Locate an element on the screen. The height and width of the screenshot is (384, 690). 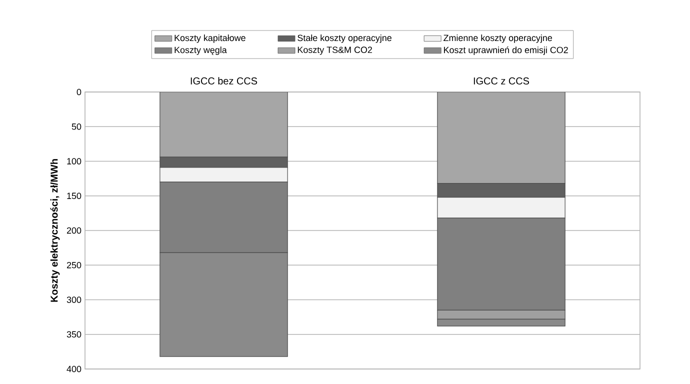
legend-label: Koszty węgla is located at coordinates (200, 50).